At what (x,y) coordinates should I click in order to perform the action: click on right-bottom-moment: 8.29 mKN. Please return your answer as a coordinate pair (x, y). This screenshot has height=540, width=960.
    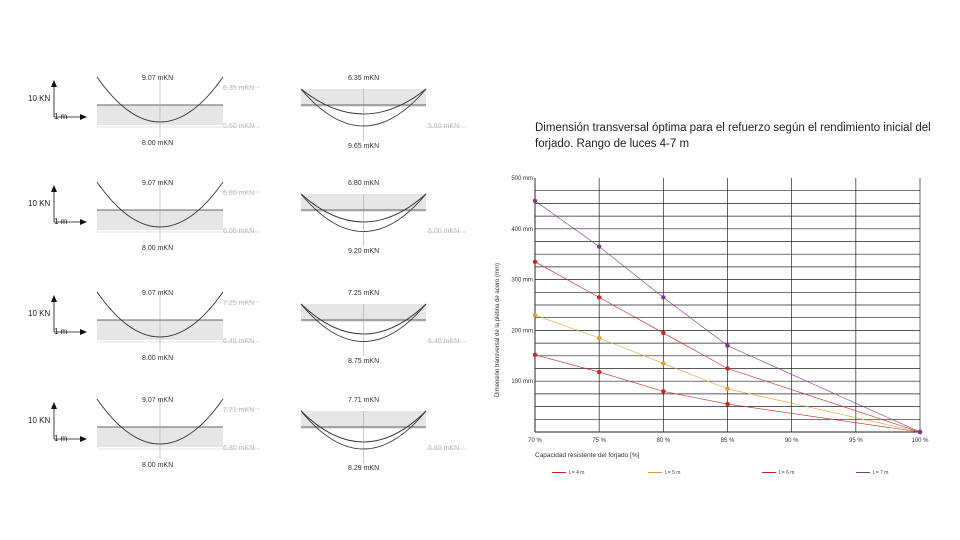
    Looking at the image, I should click on (364, 468).